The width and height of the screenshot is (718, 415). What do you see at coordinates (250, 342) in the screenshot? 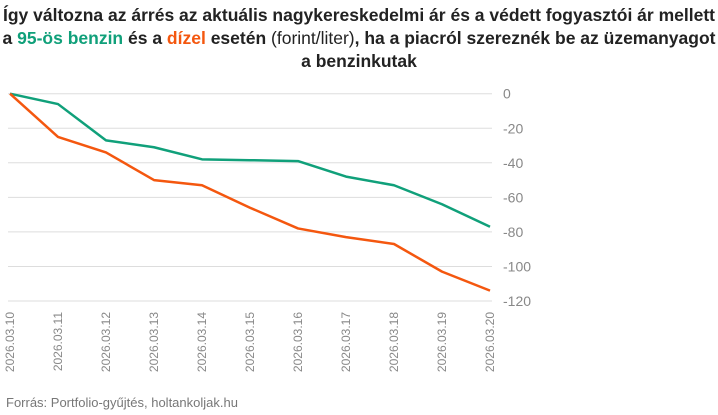
I see `x-tick-label: 2026.03.15` at bounding box center [250, 342].